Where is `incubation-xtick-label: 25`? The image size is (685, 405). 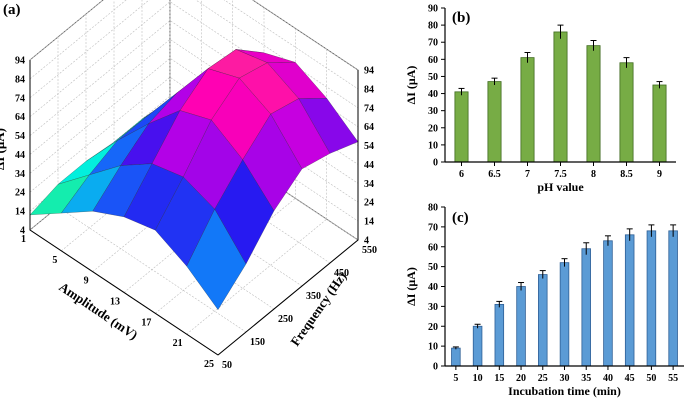
incubation-xtick-label: 25 is located at coordinates (543, 378).